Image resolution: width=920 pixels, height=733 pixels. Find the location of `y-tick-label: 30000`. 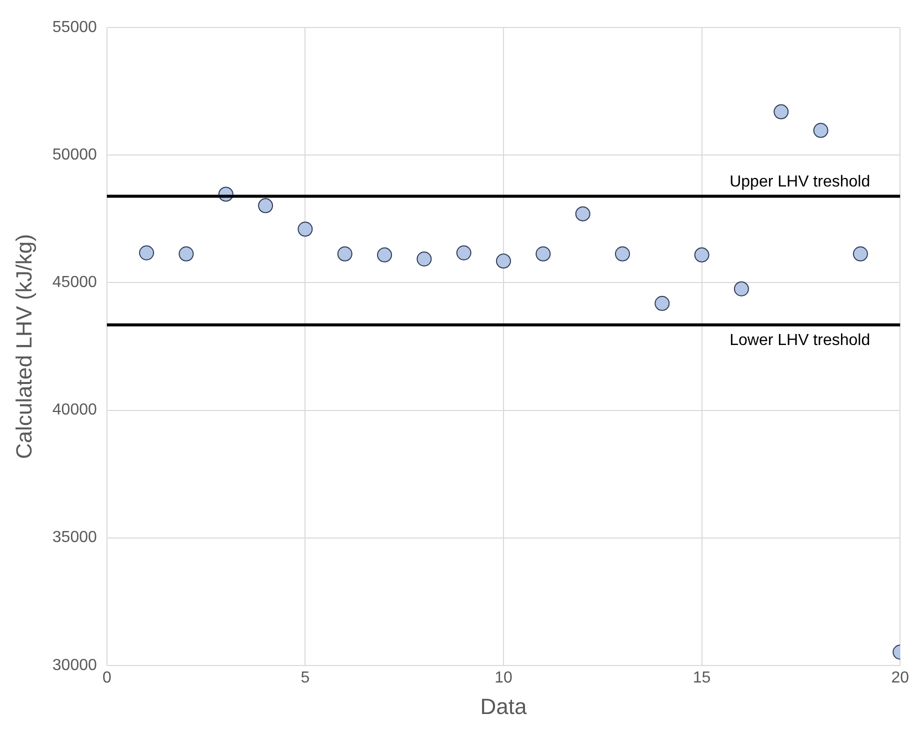

y-tick-label: 30000 is located at coordinates (74, 665).